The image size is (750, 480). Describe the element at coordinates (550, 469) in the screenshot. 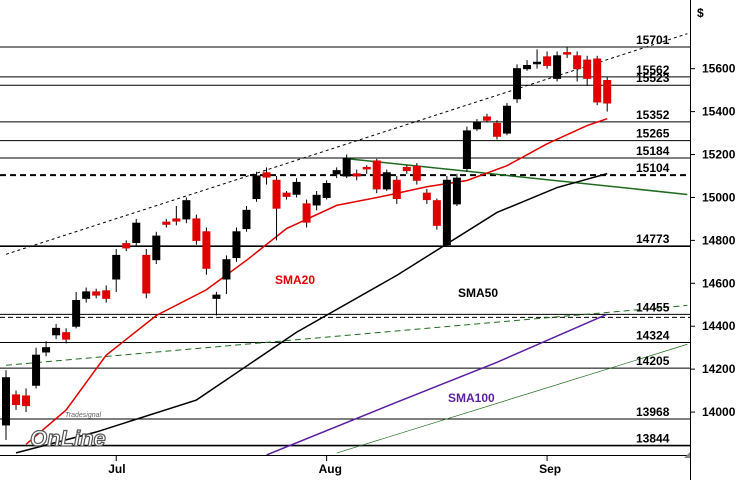

I see `x-tick-label: Sep` at that location.